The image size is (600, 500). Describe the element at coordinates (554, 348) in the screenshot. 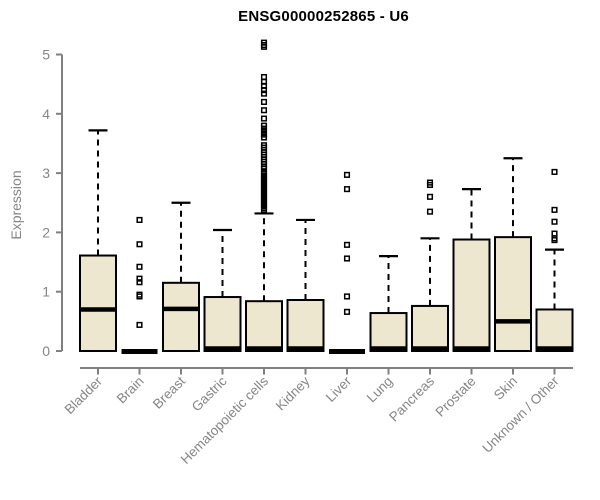

I see `median-unknown-other` at that location.